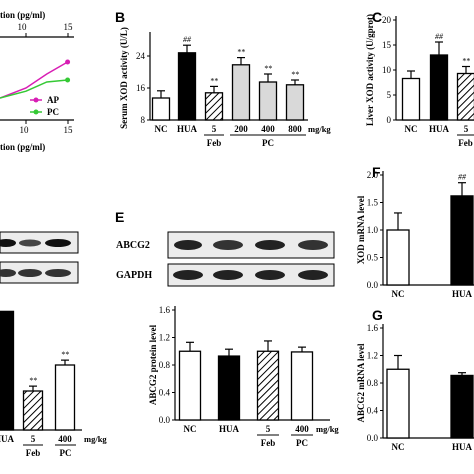  Describe the element at coordinates (7, 439) in the screenshot. I see `panel-d-category-label: HUA` at that location.